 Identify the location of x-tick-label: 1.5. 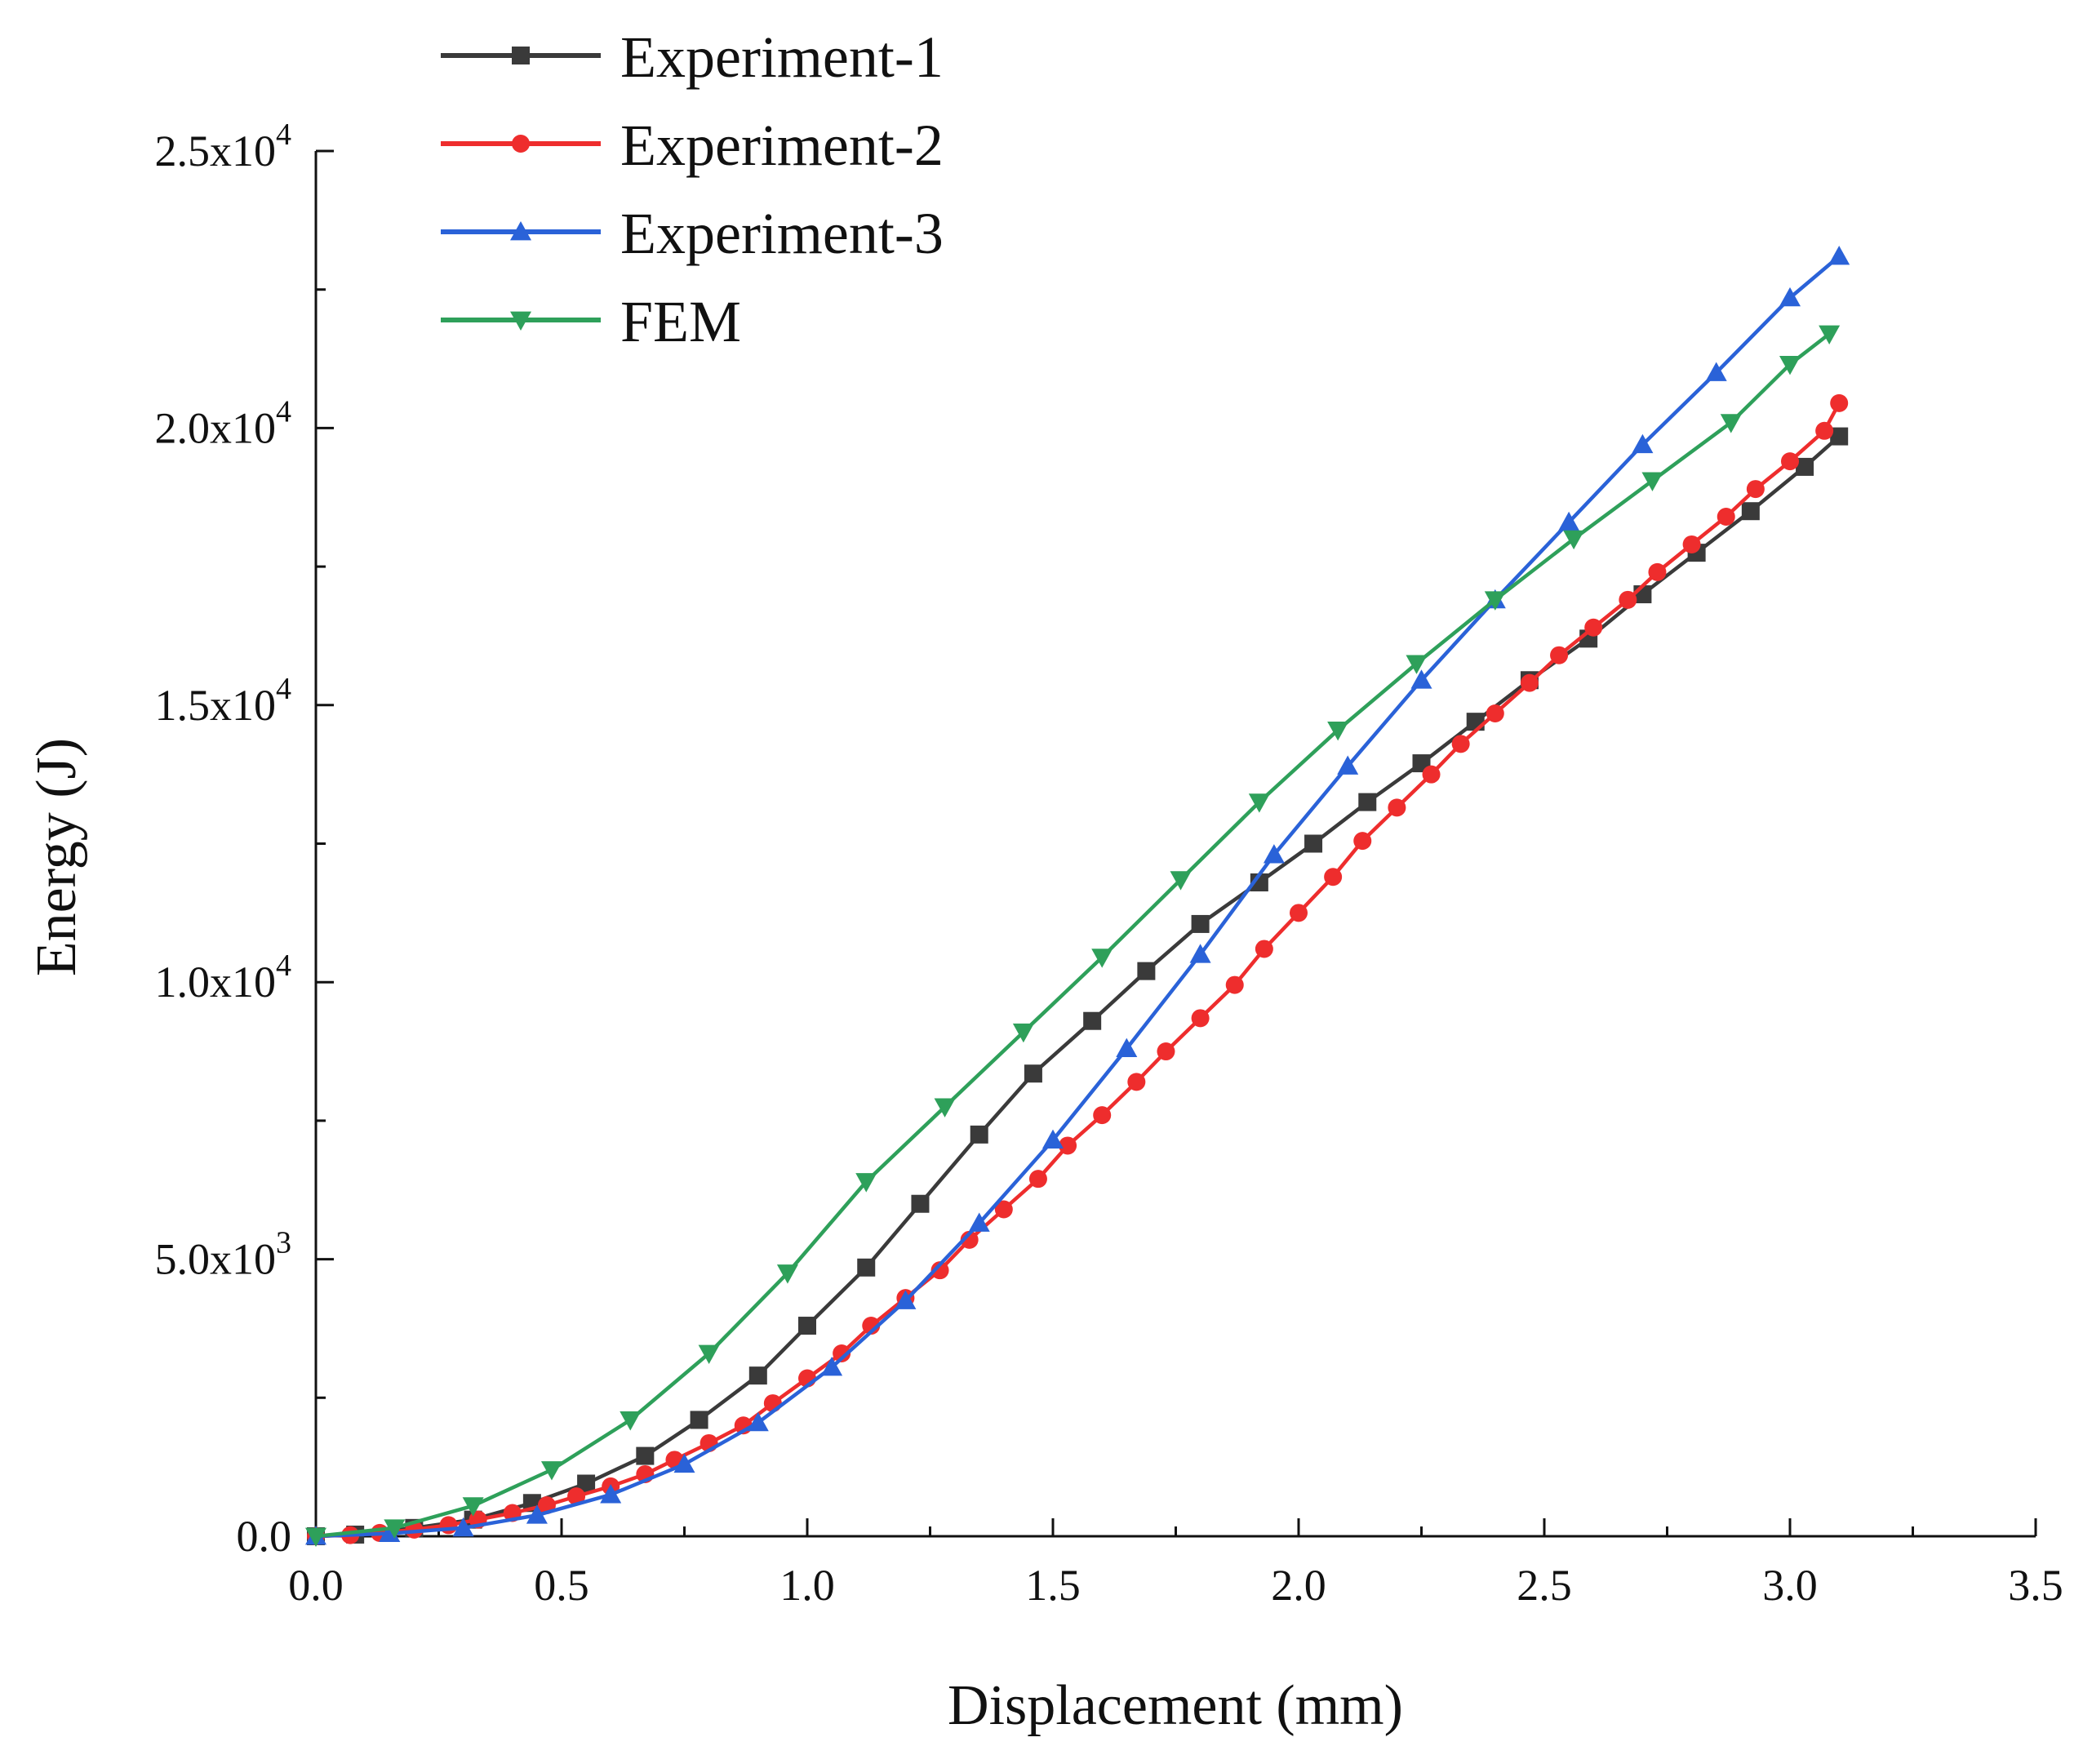
(1053, 1585).